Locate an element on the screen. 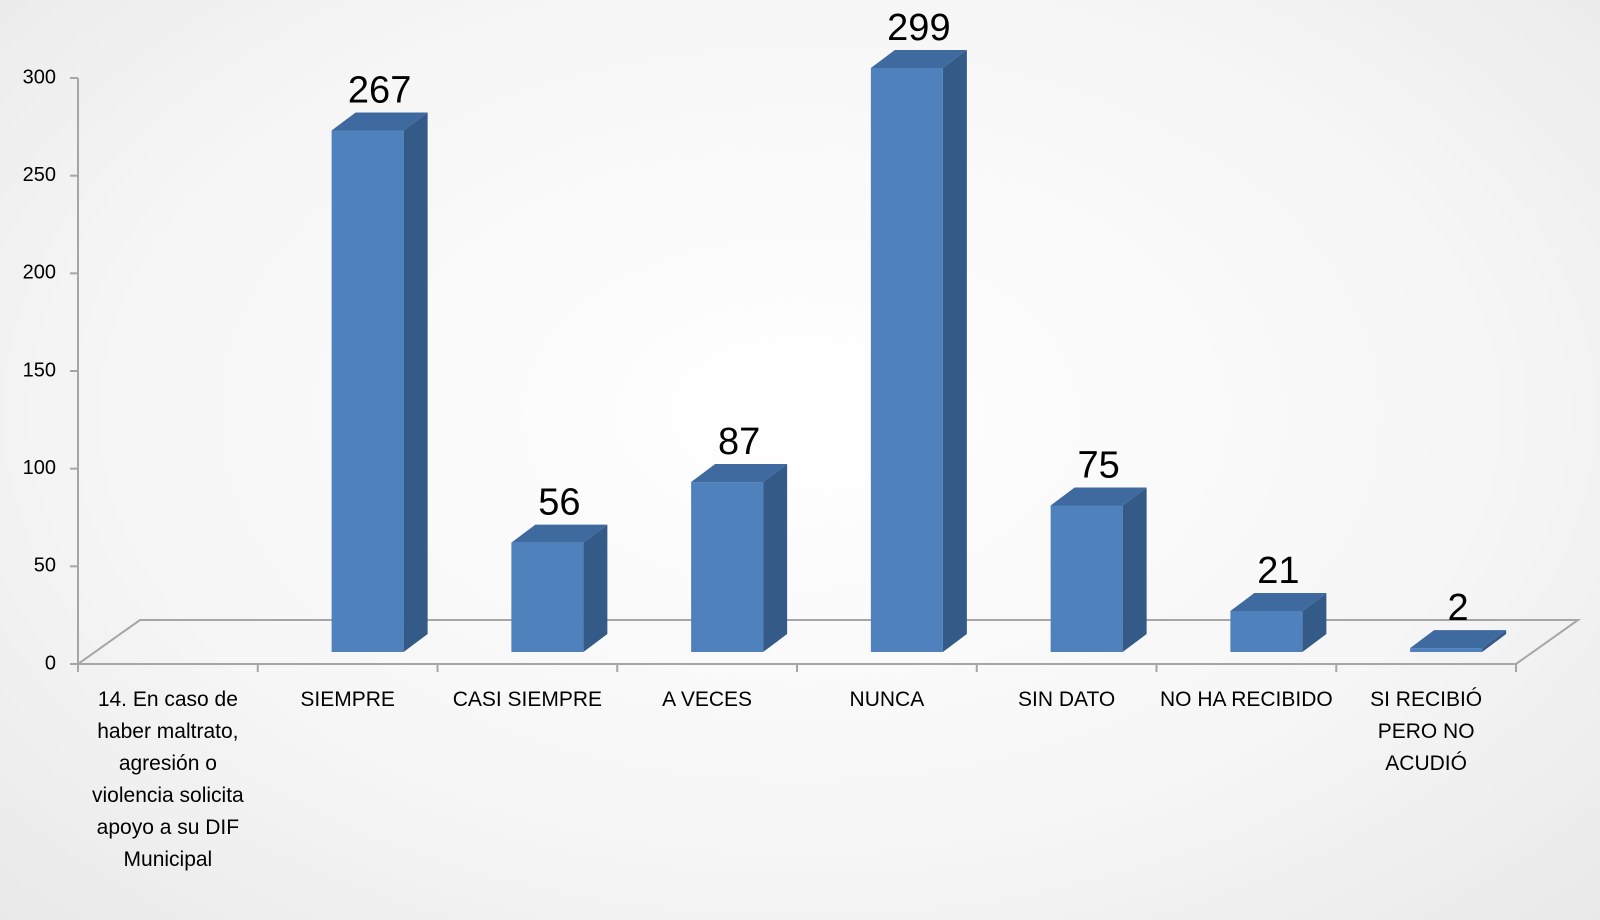 This screenshot has height=920, width=1600. value-label: 21 is located at coordinates (1278, 571).